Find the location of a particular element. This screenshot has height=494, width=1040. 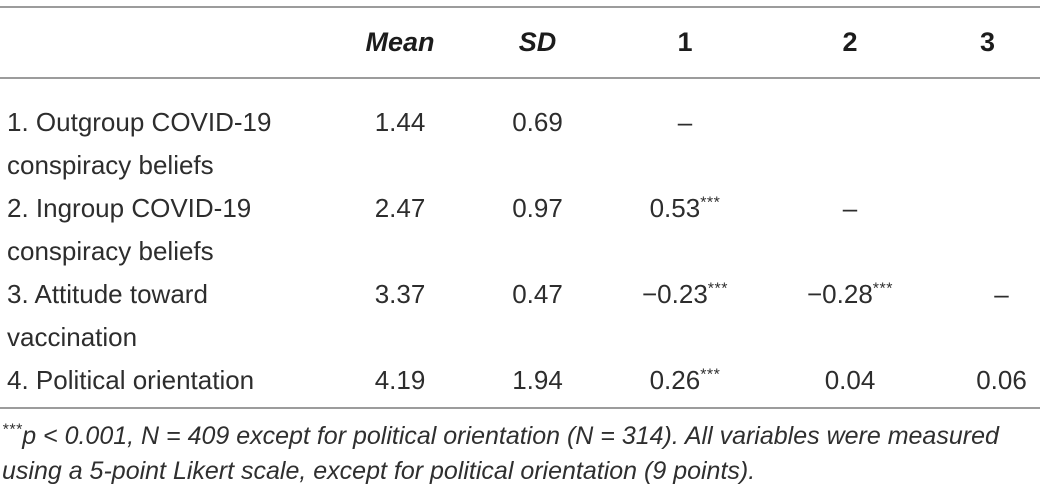

row-label: 3. Attitude toward vaccination is located at coordinates (107, 315).